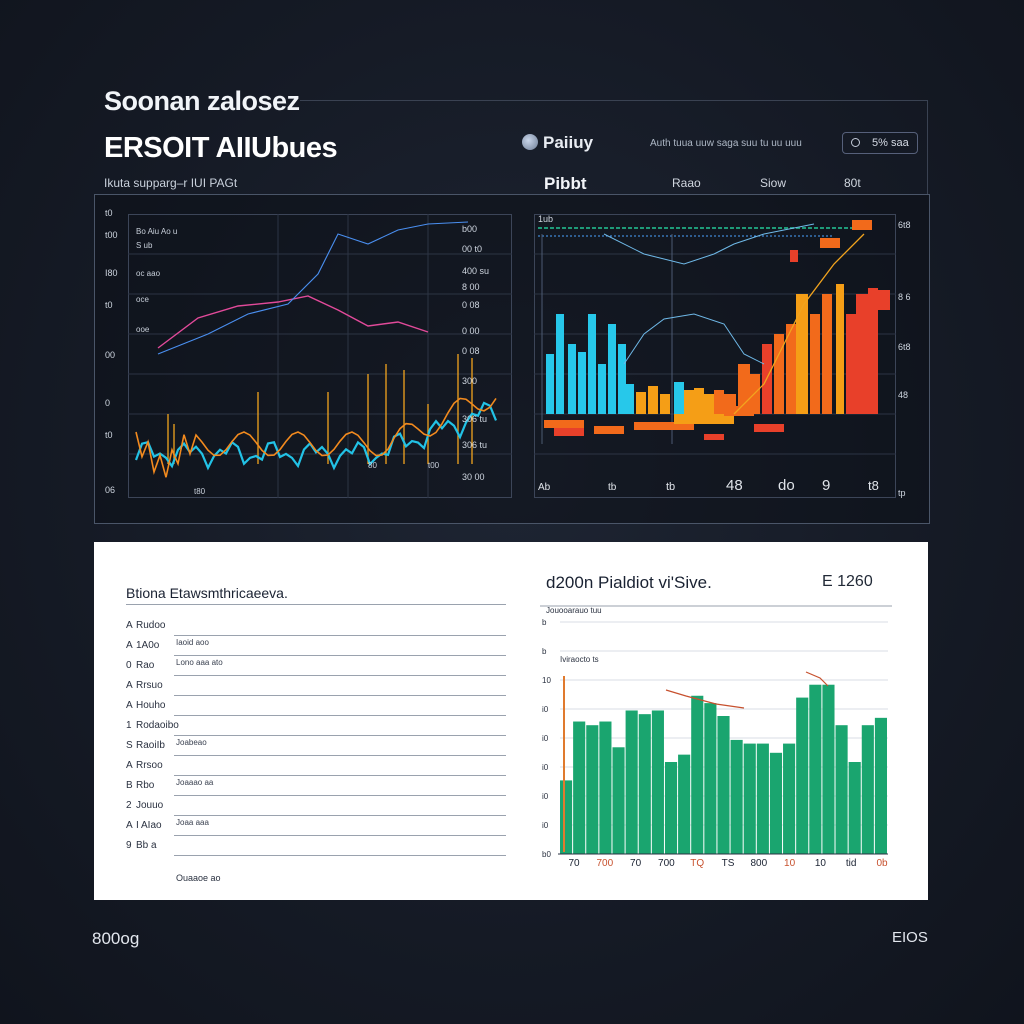 The height and width of the screenshot is (1024, 1024). What do you see at coordinates (109, 305) in the screenshot?
I see `y-tick: t0` at bounding box center [109, 305].